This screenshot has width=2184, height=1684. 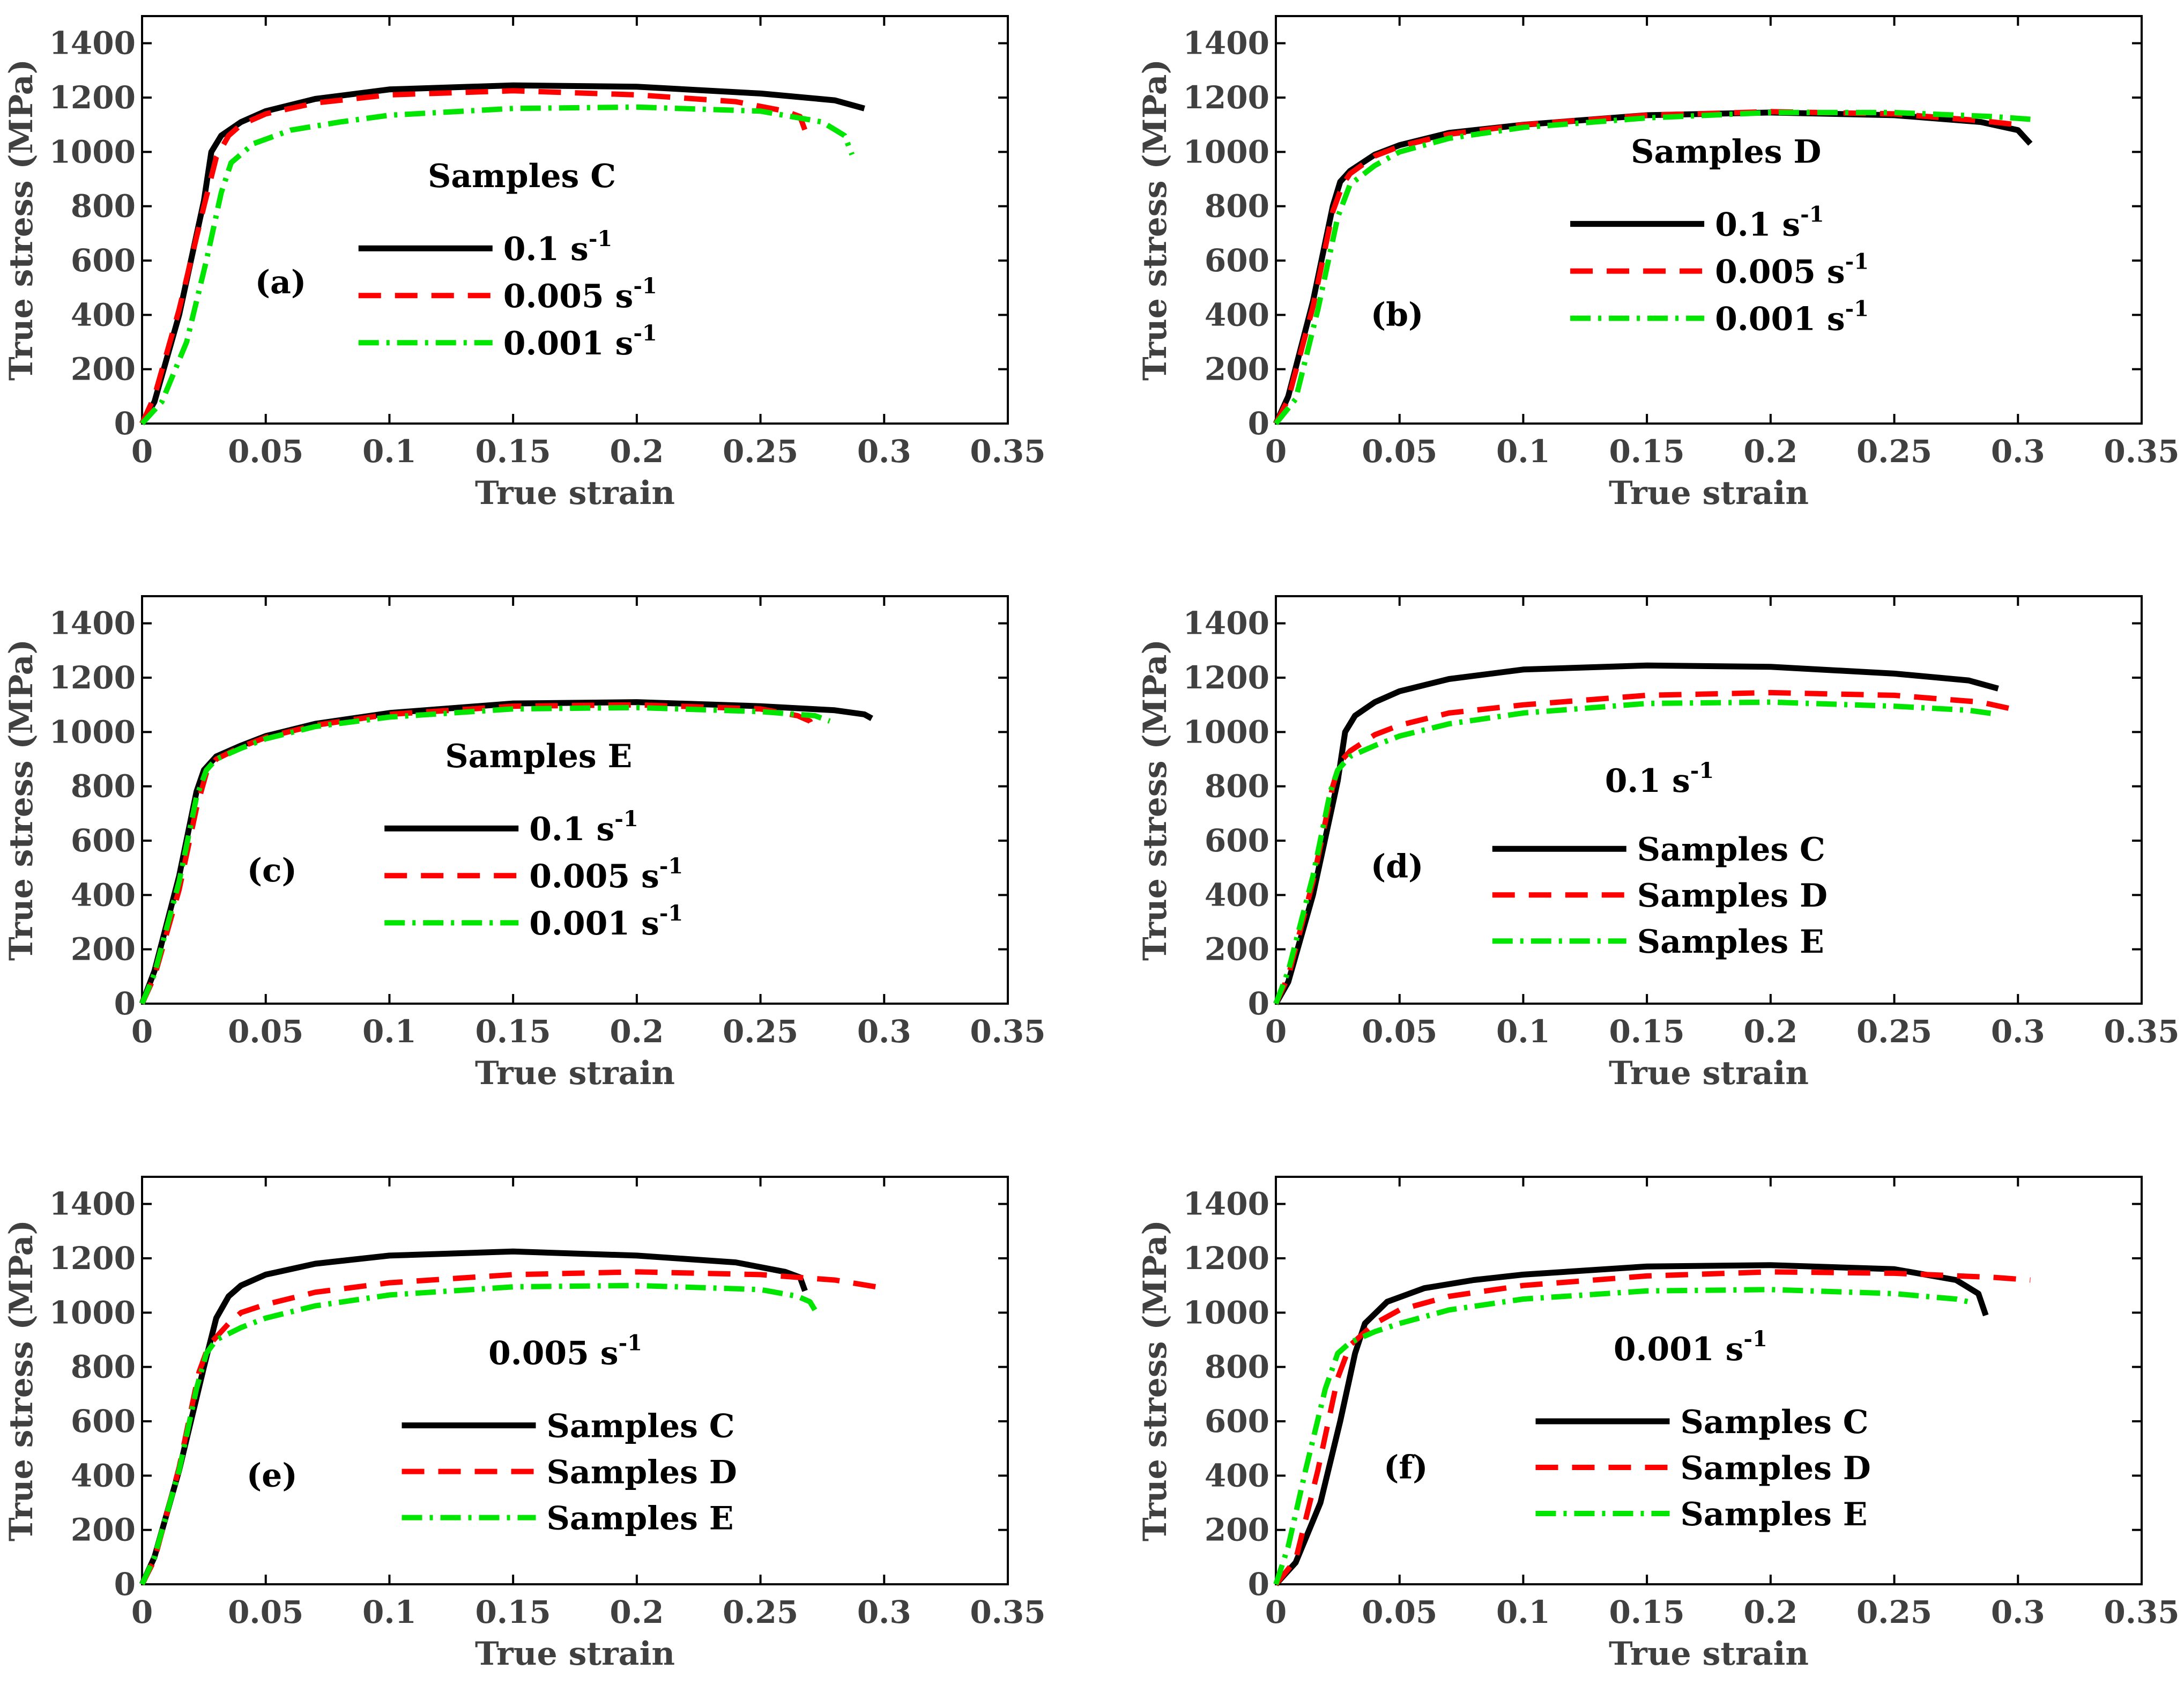 What do you see at coordinates (272, 870) in the screenshot?
I see `panel-label: (c)` at bounding box center [272, 870].